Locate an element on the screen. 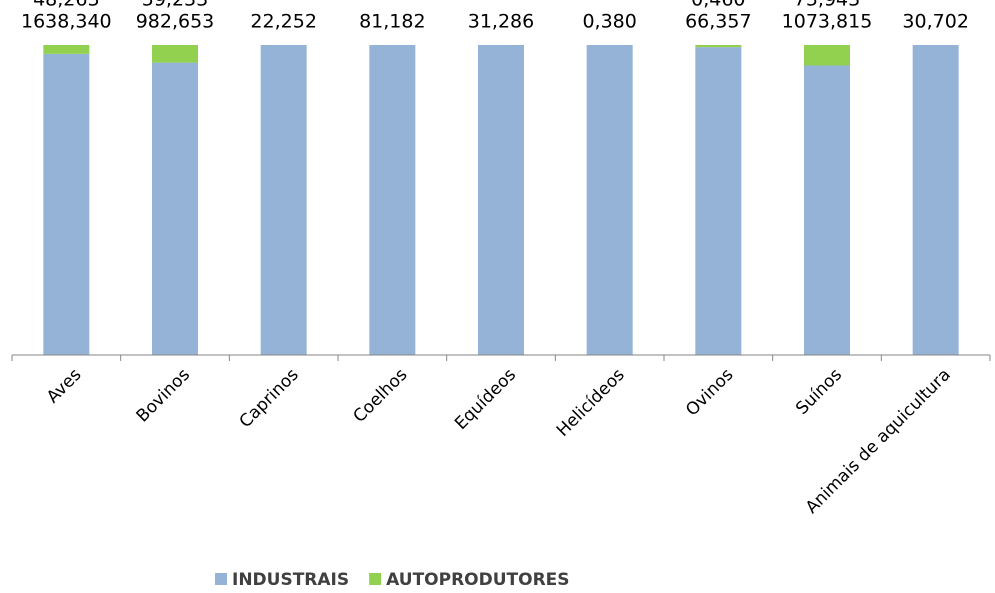 The width and height of the screenshot is (995, 593). legend-label: AUTOPRODUTORES is located at coordinates (477, 580).